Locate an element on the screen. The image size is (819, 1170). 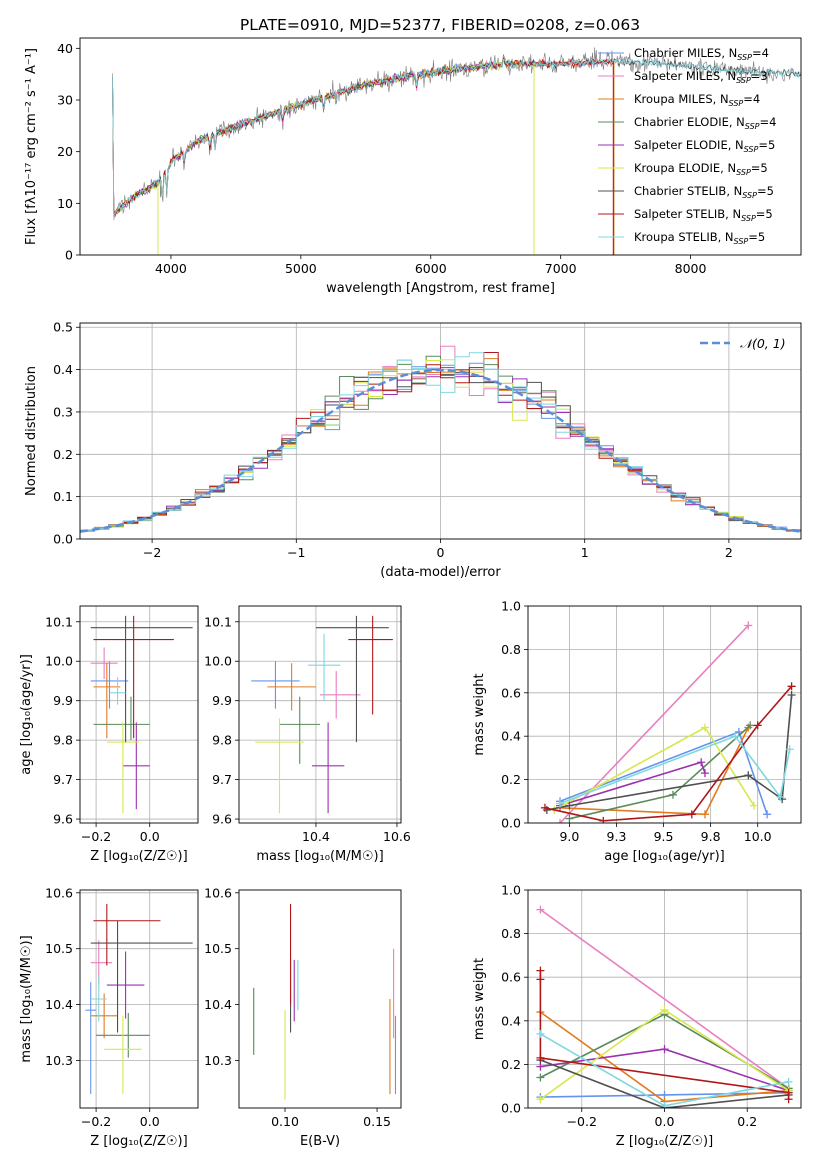
legend-label: Salpeter STELIB, NSSP=5 is located at coordinates (703, 215).